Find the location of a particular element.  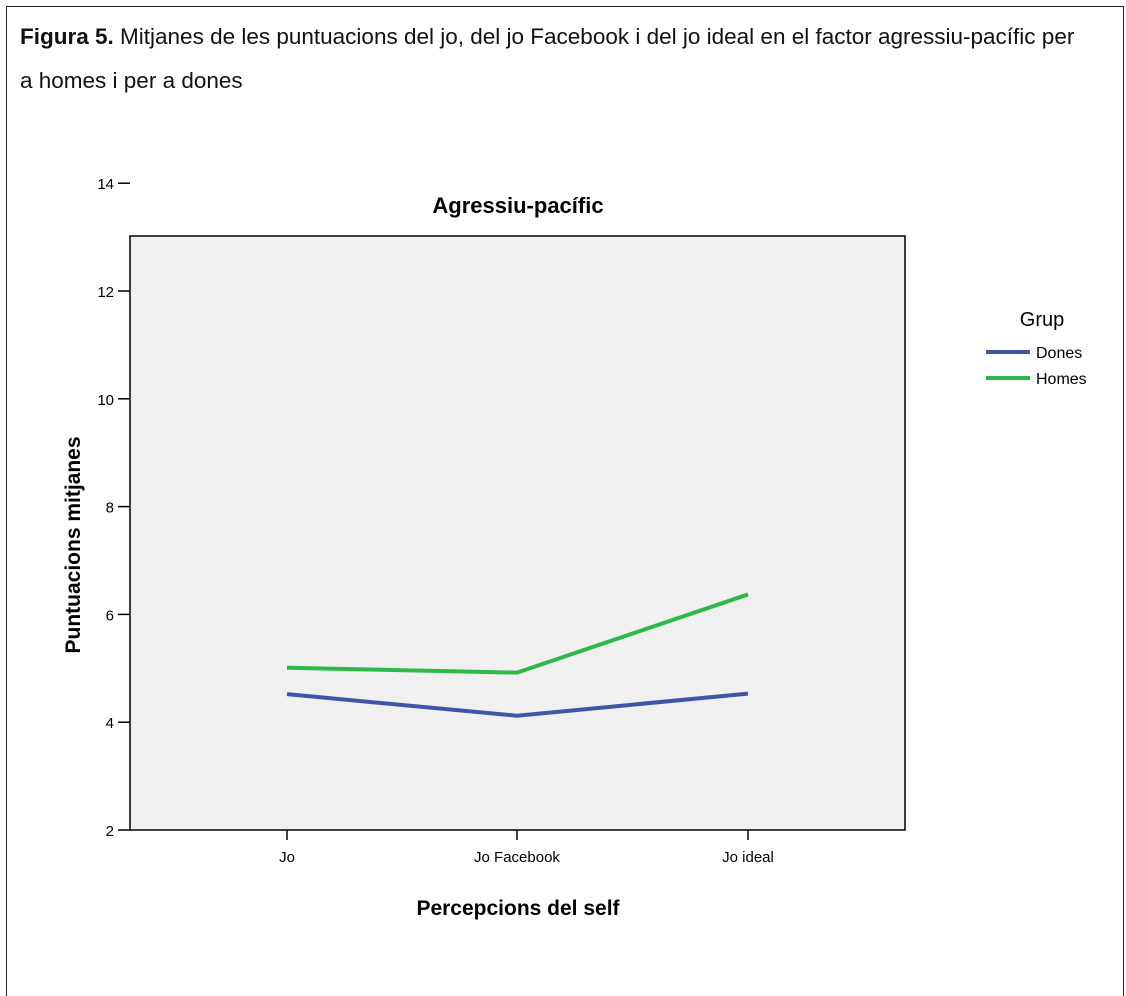

x-axis: Jo Jo Facebook Jo ideal is located at coordinates (526, 848).